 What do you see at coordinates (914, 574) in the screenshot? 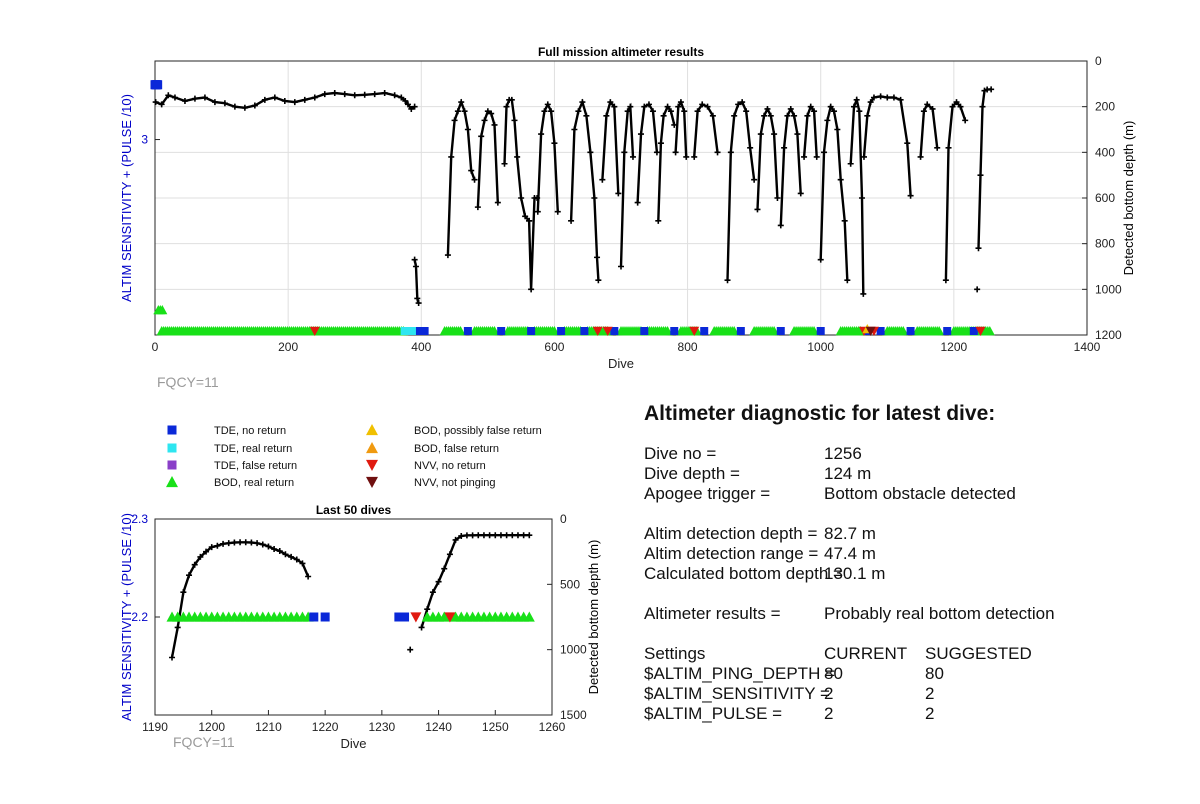
I see `diagnostic-row: Calculated bottom depth = 130.1 m` at bounding box center [914, 574].